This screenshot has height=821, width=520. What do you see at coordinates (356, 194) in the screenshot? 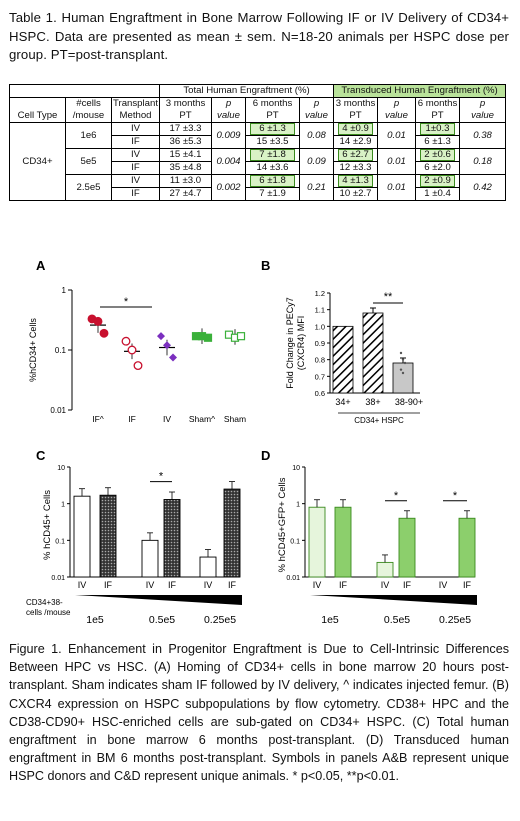
I see `transduced-3mo-cell: 10 ±2.7` at bounding box center [356, 194].